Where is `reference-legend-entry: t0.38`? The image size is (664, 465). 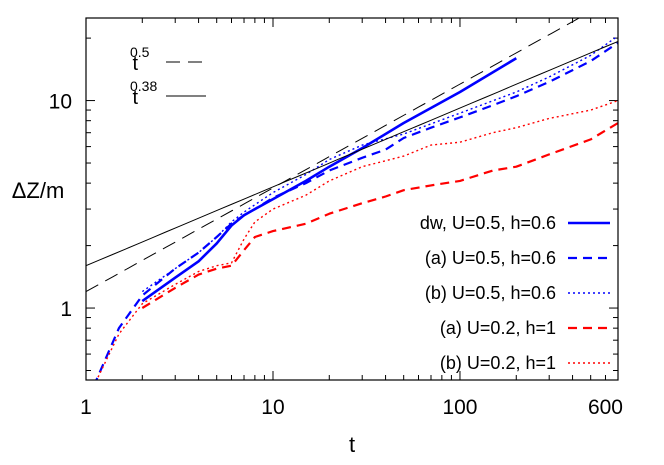 reference-legend-entry: t0.38 is located at coordinates (168, 93).